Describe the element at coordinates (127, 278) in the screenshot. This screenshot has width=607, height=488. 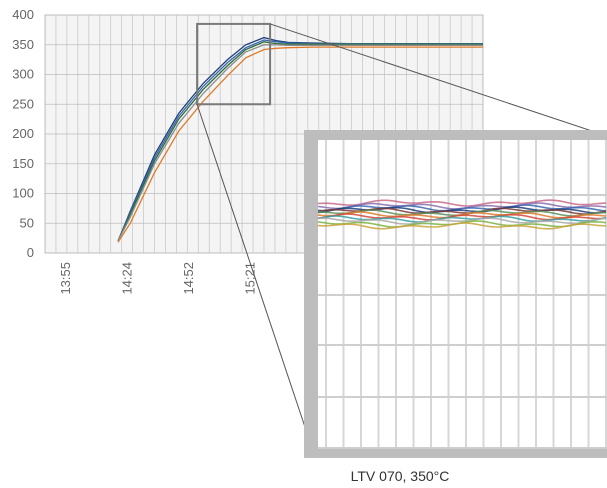
I see `x-tick-label: 14:24` at that location.